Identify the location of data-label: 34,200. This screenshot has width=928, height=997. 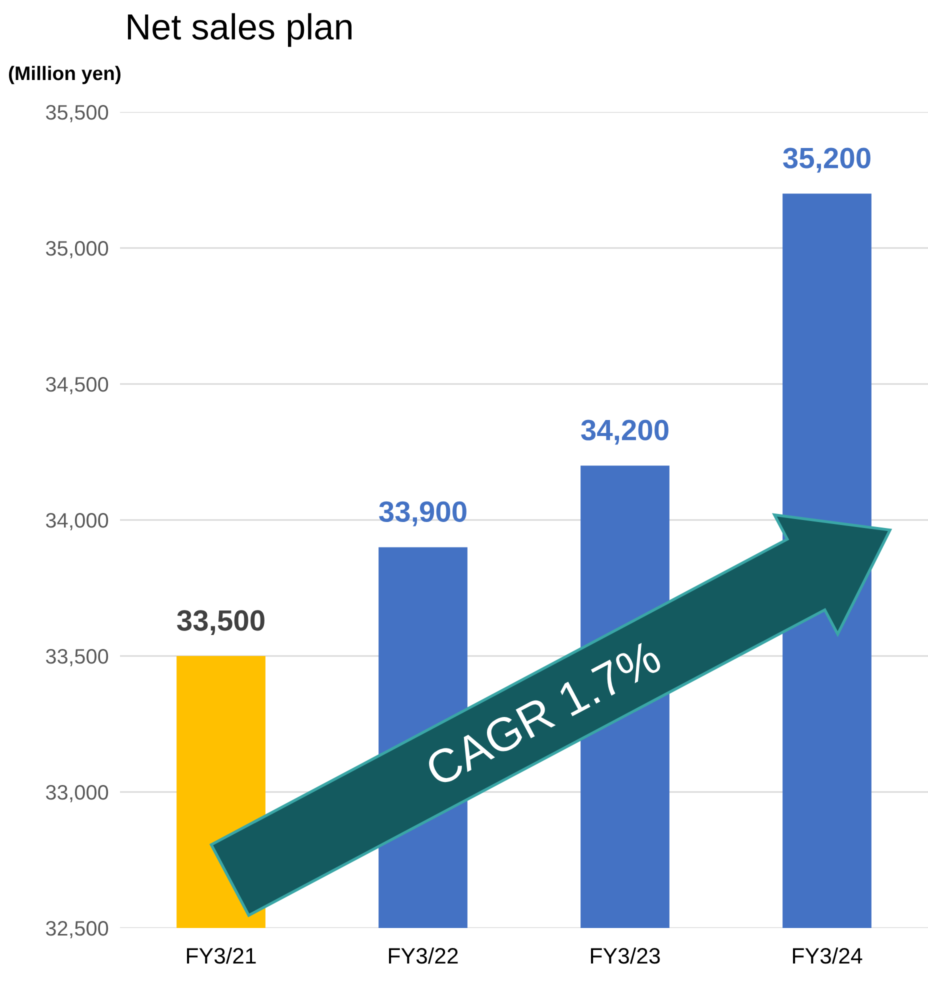
(624, 432).